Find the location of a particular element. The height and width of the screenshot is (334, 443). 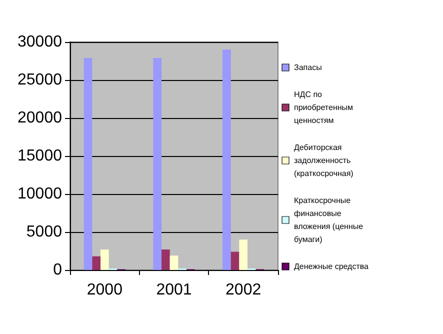

y-tick-label: 20000 is located at coordinates (40, 118).